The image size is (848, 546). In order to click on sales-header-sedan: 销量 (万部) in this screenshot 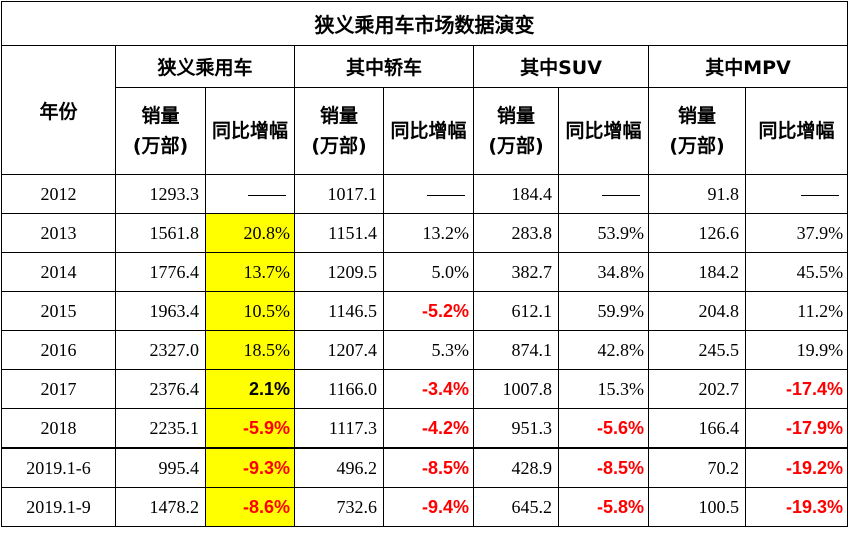, I will do `click(339, 131)`.